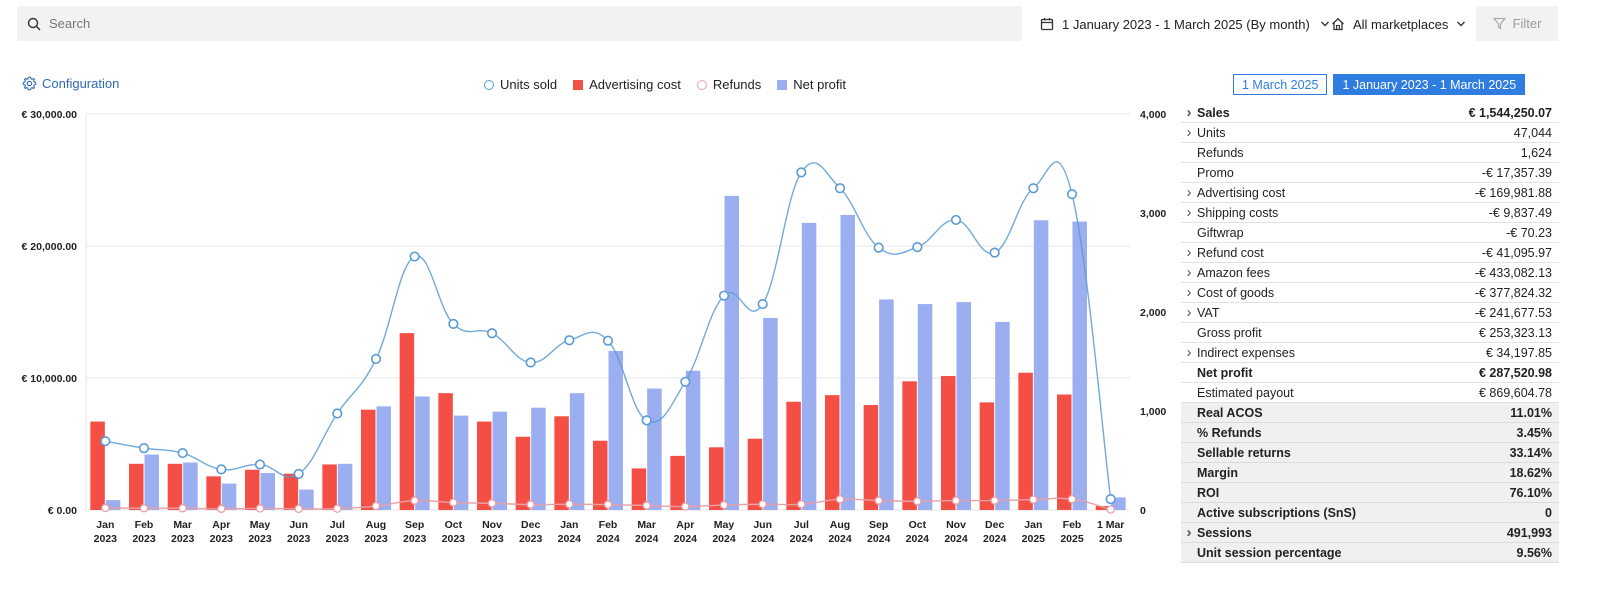 The height and width of the screenshot is (606, 1600). Describe the element at coordinates (1370, 533) in the screenshot. I see `stat-row-sessions: › Sessions 491,993` at that location.